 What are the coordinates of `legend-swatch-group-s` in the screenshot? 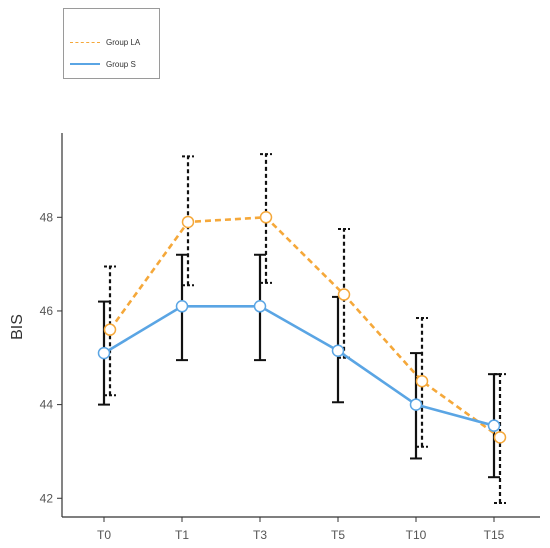 It's located at (85, 64).